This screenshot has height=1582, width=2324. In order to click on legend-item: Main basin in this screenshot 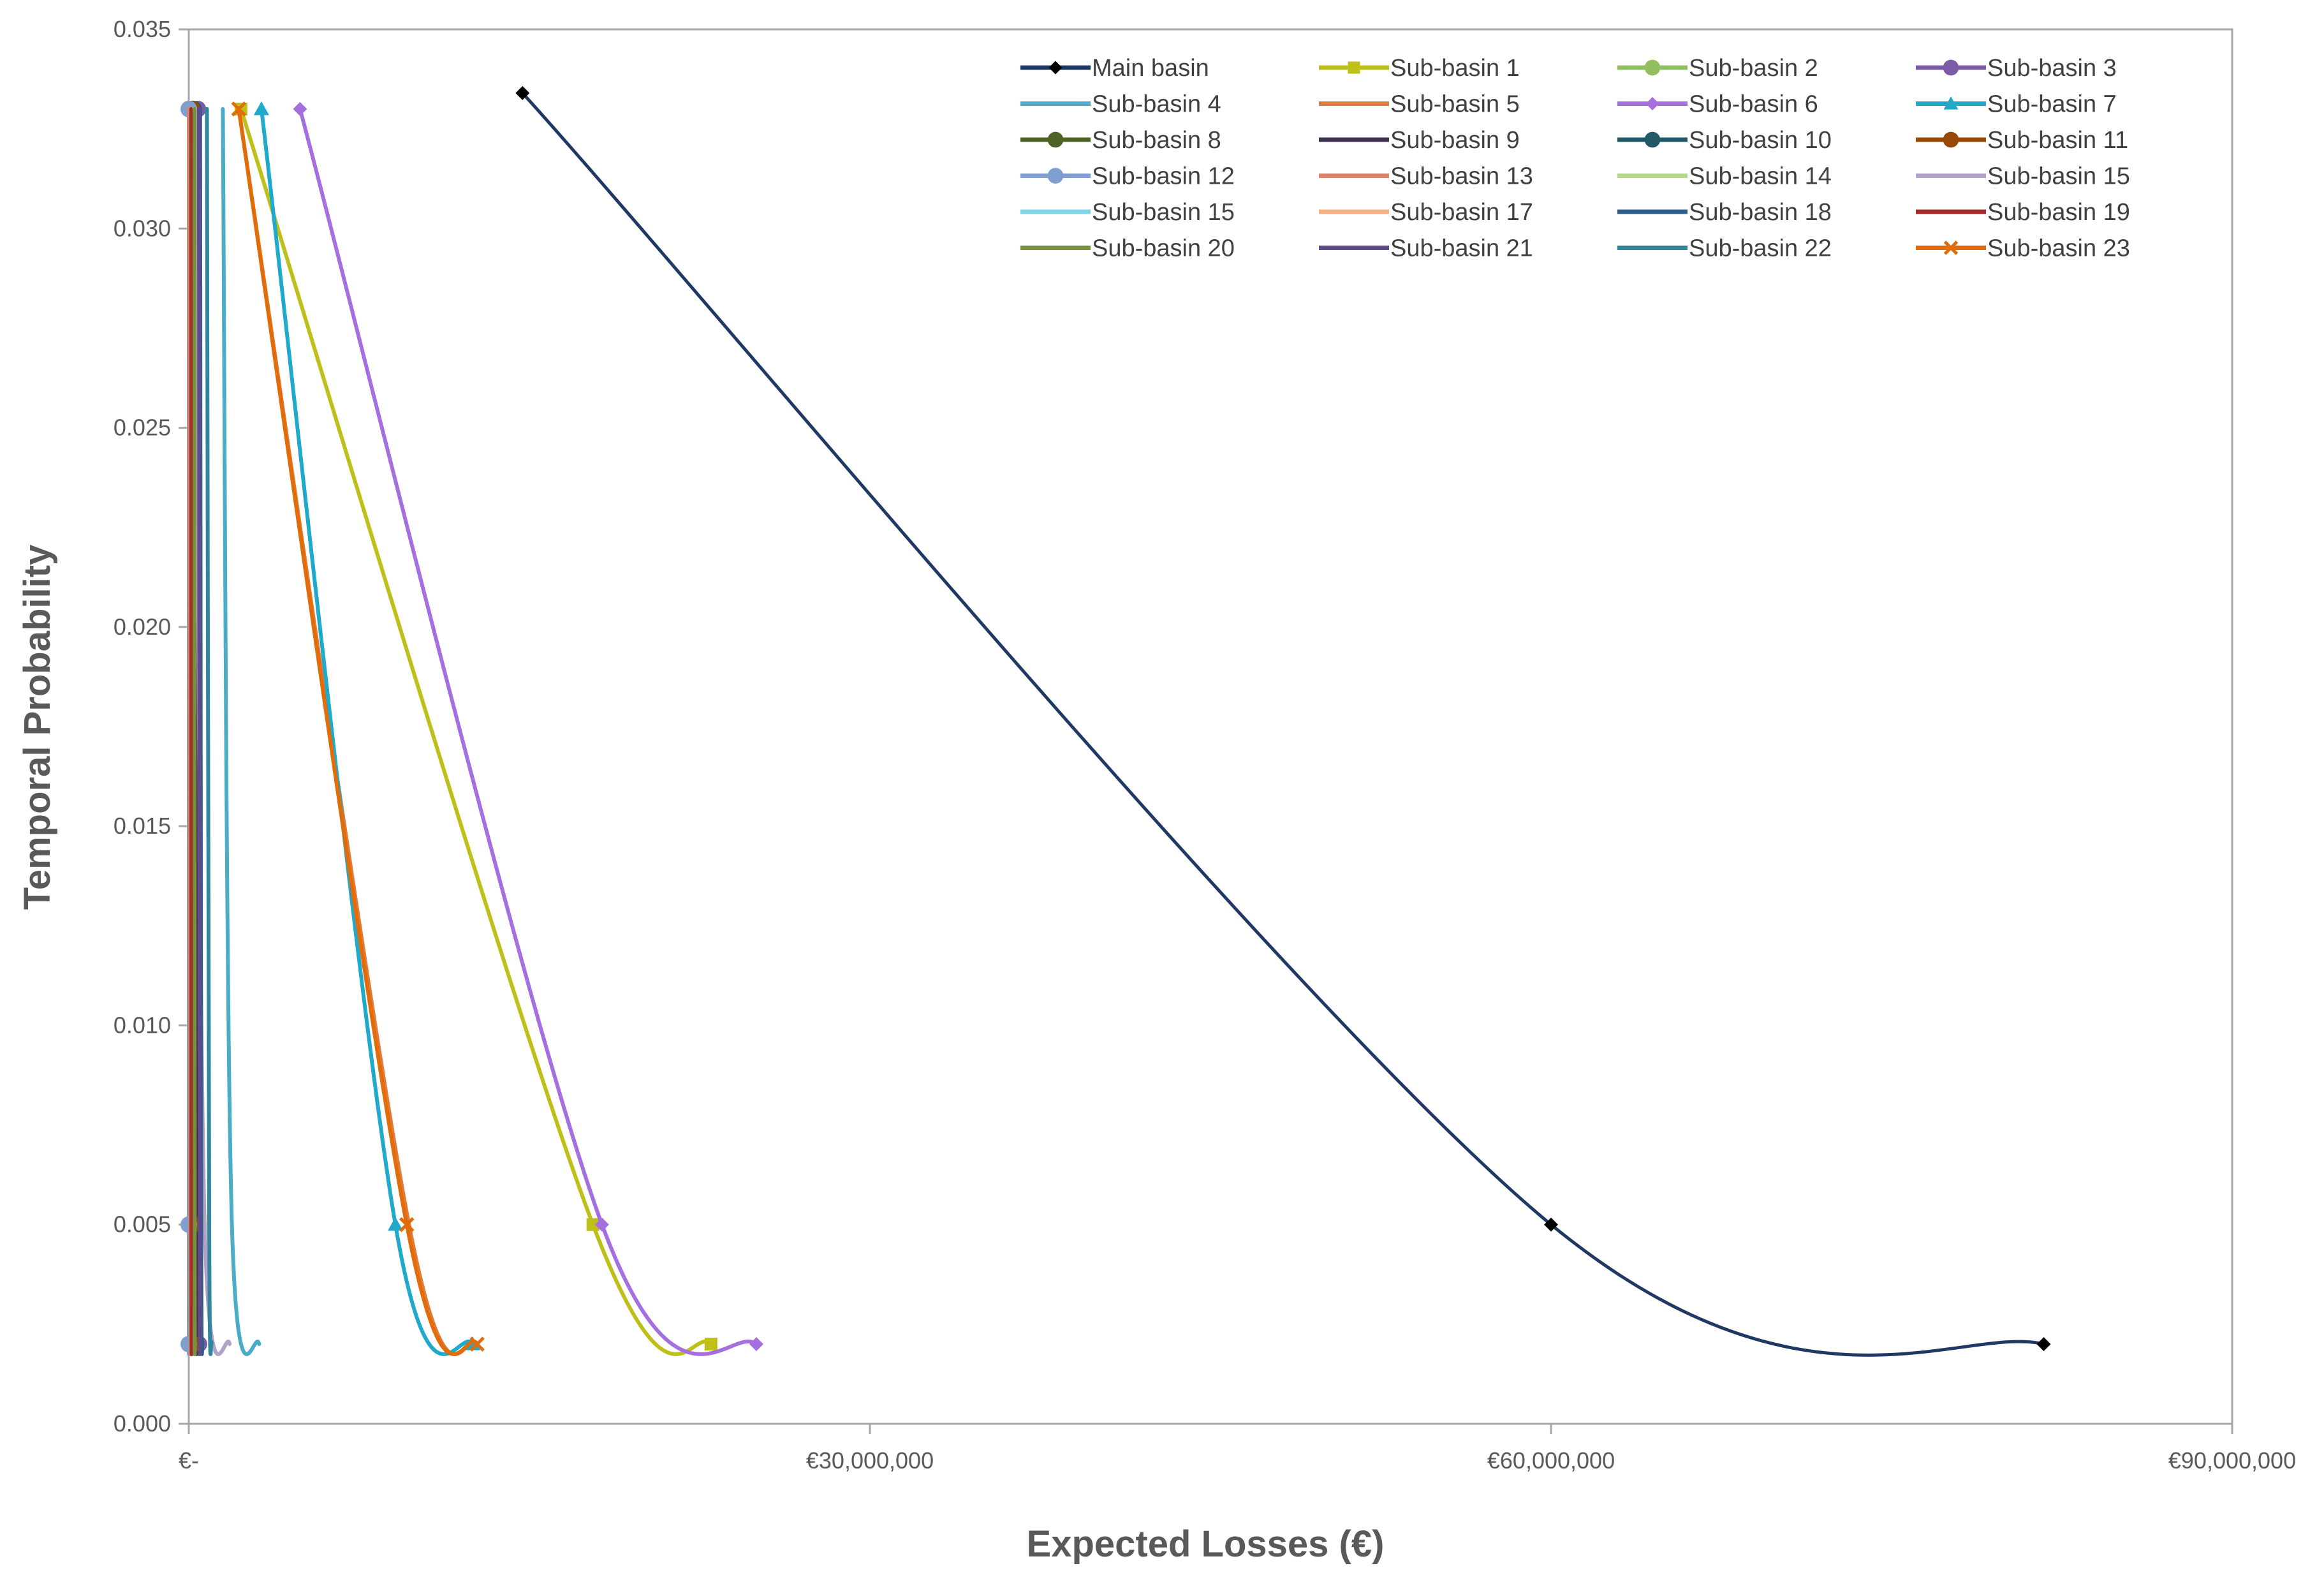, I will do `click(1115, 68)`.